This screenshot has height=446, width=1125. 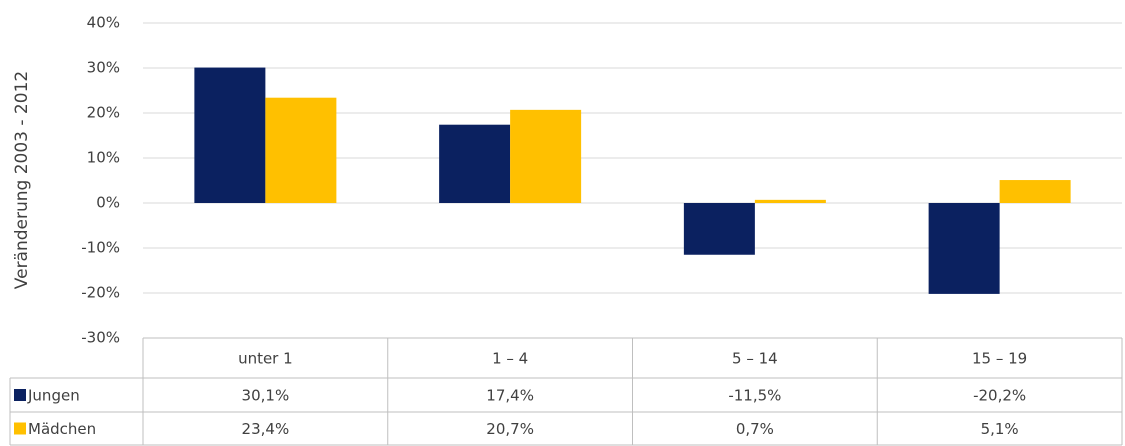 I want to click on x-tick-label: unter 1, so click(x=265, y=359).